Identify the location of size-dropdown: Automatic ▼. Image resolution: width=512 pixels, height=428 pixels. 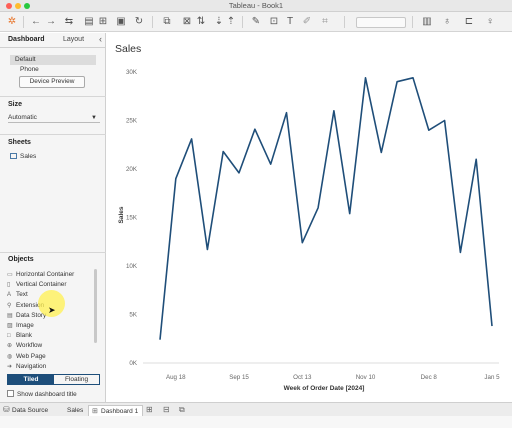
(54, 118).